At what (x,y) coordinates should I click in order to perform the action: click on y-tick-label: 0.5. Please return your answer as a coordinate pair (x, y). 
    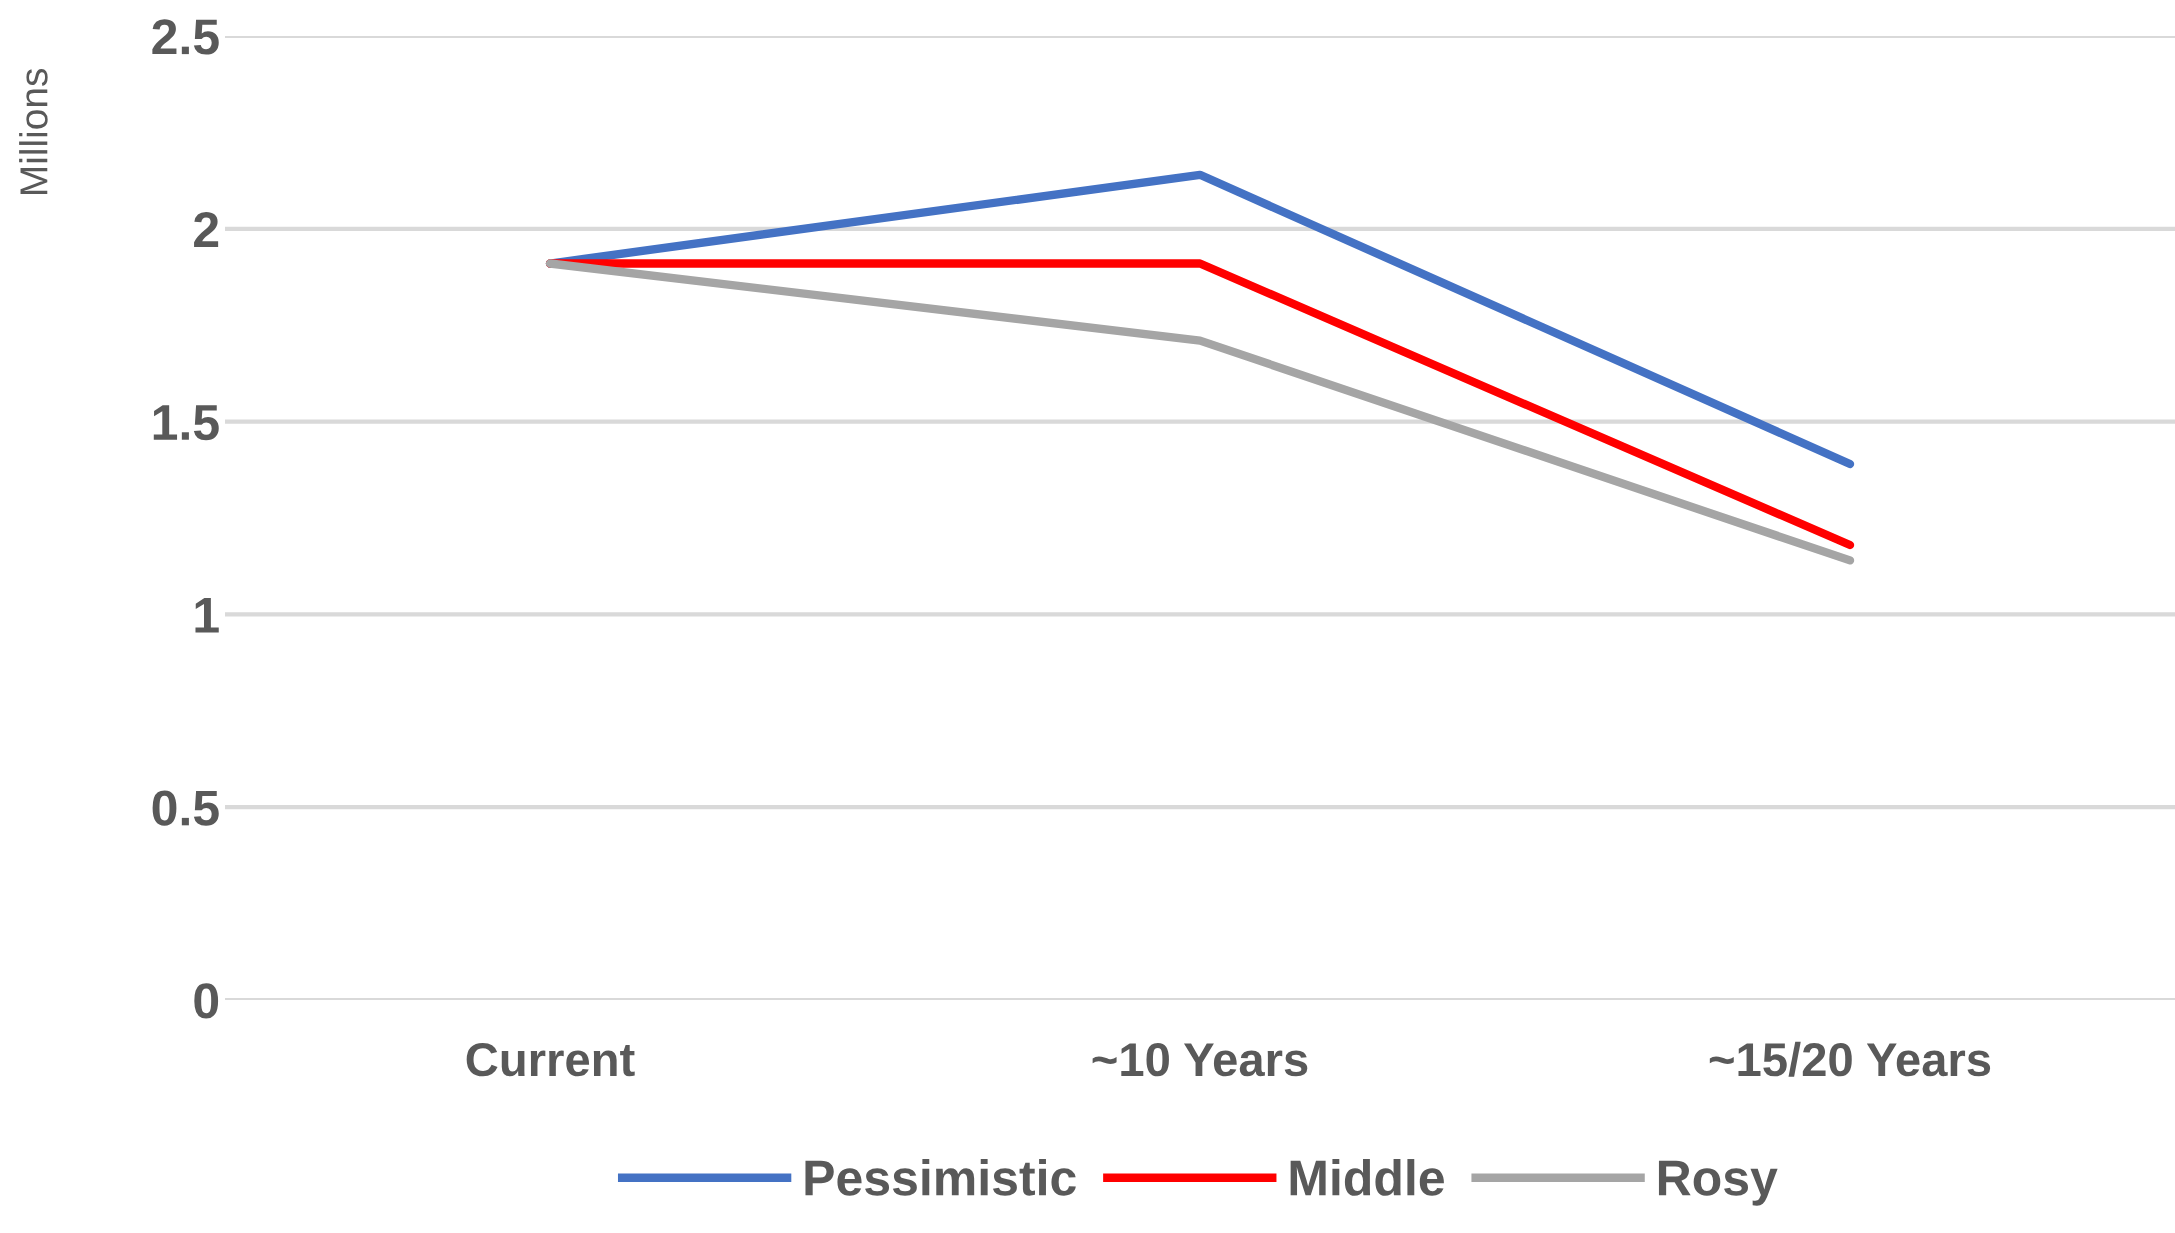
    Looking at the image, I should click on (185, 808).